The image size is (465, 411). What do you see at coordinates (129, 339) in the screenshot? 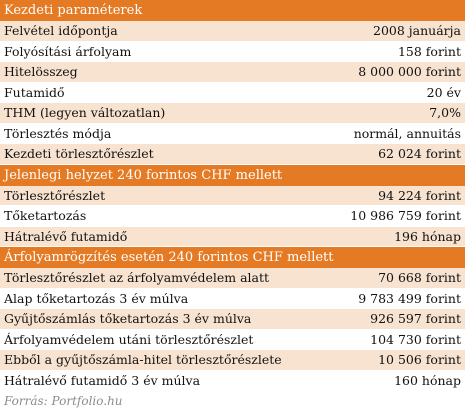
I see `row-label: Árfolyamvédelem utáni törlesztőrészlet` at bounding box center [129, 339].